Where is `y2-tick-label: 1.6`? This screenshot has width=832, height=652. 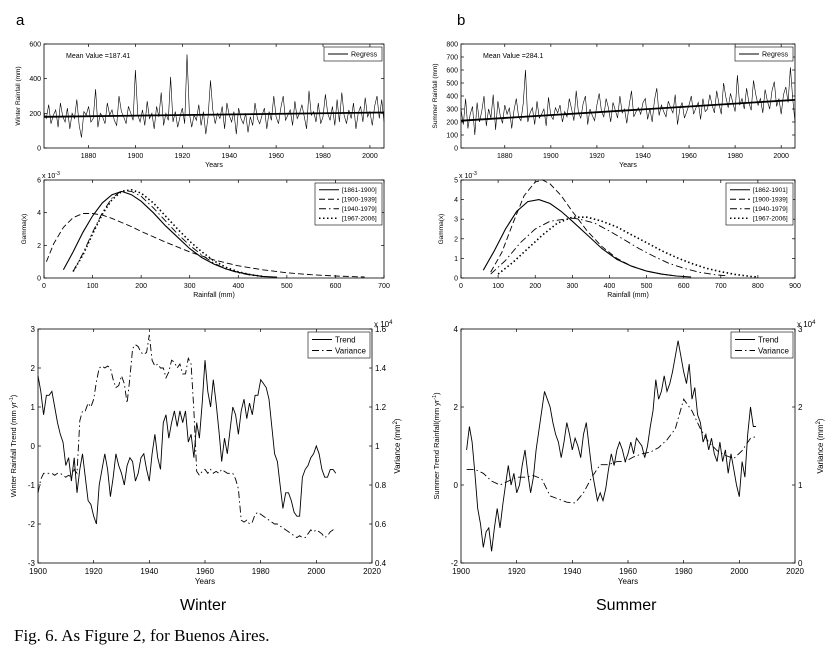 y2-tick-label: 1.6 is located at coordinates (381, 329).